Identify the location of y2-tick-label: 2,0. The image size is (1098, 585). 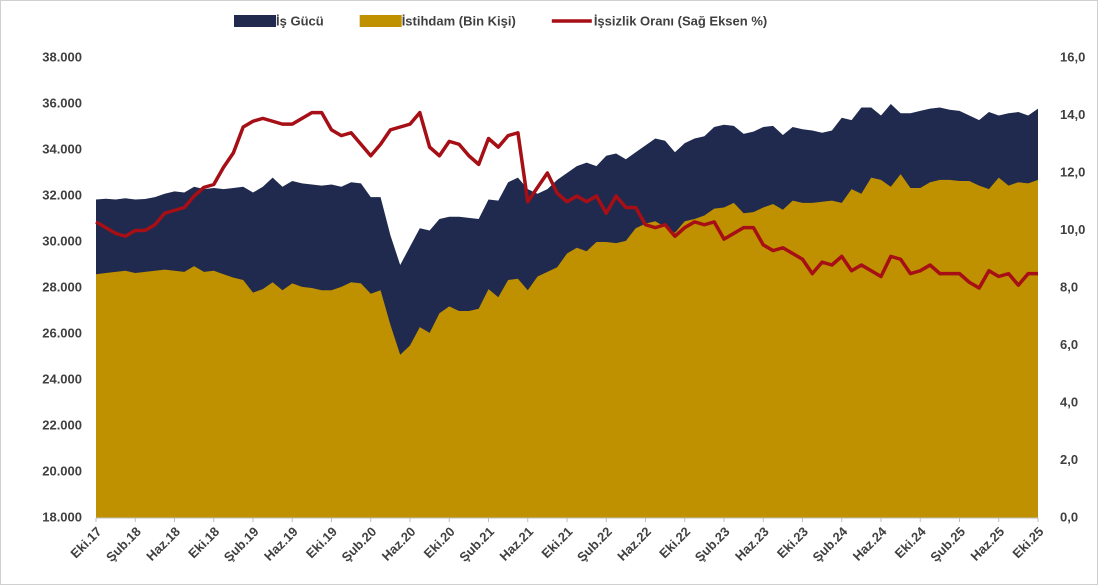
(1069, 459).